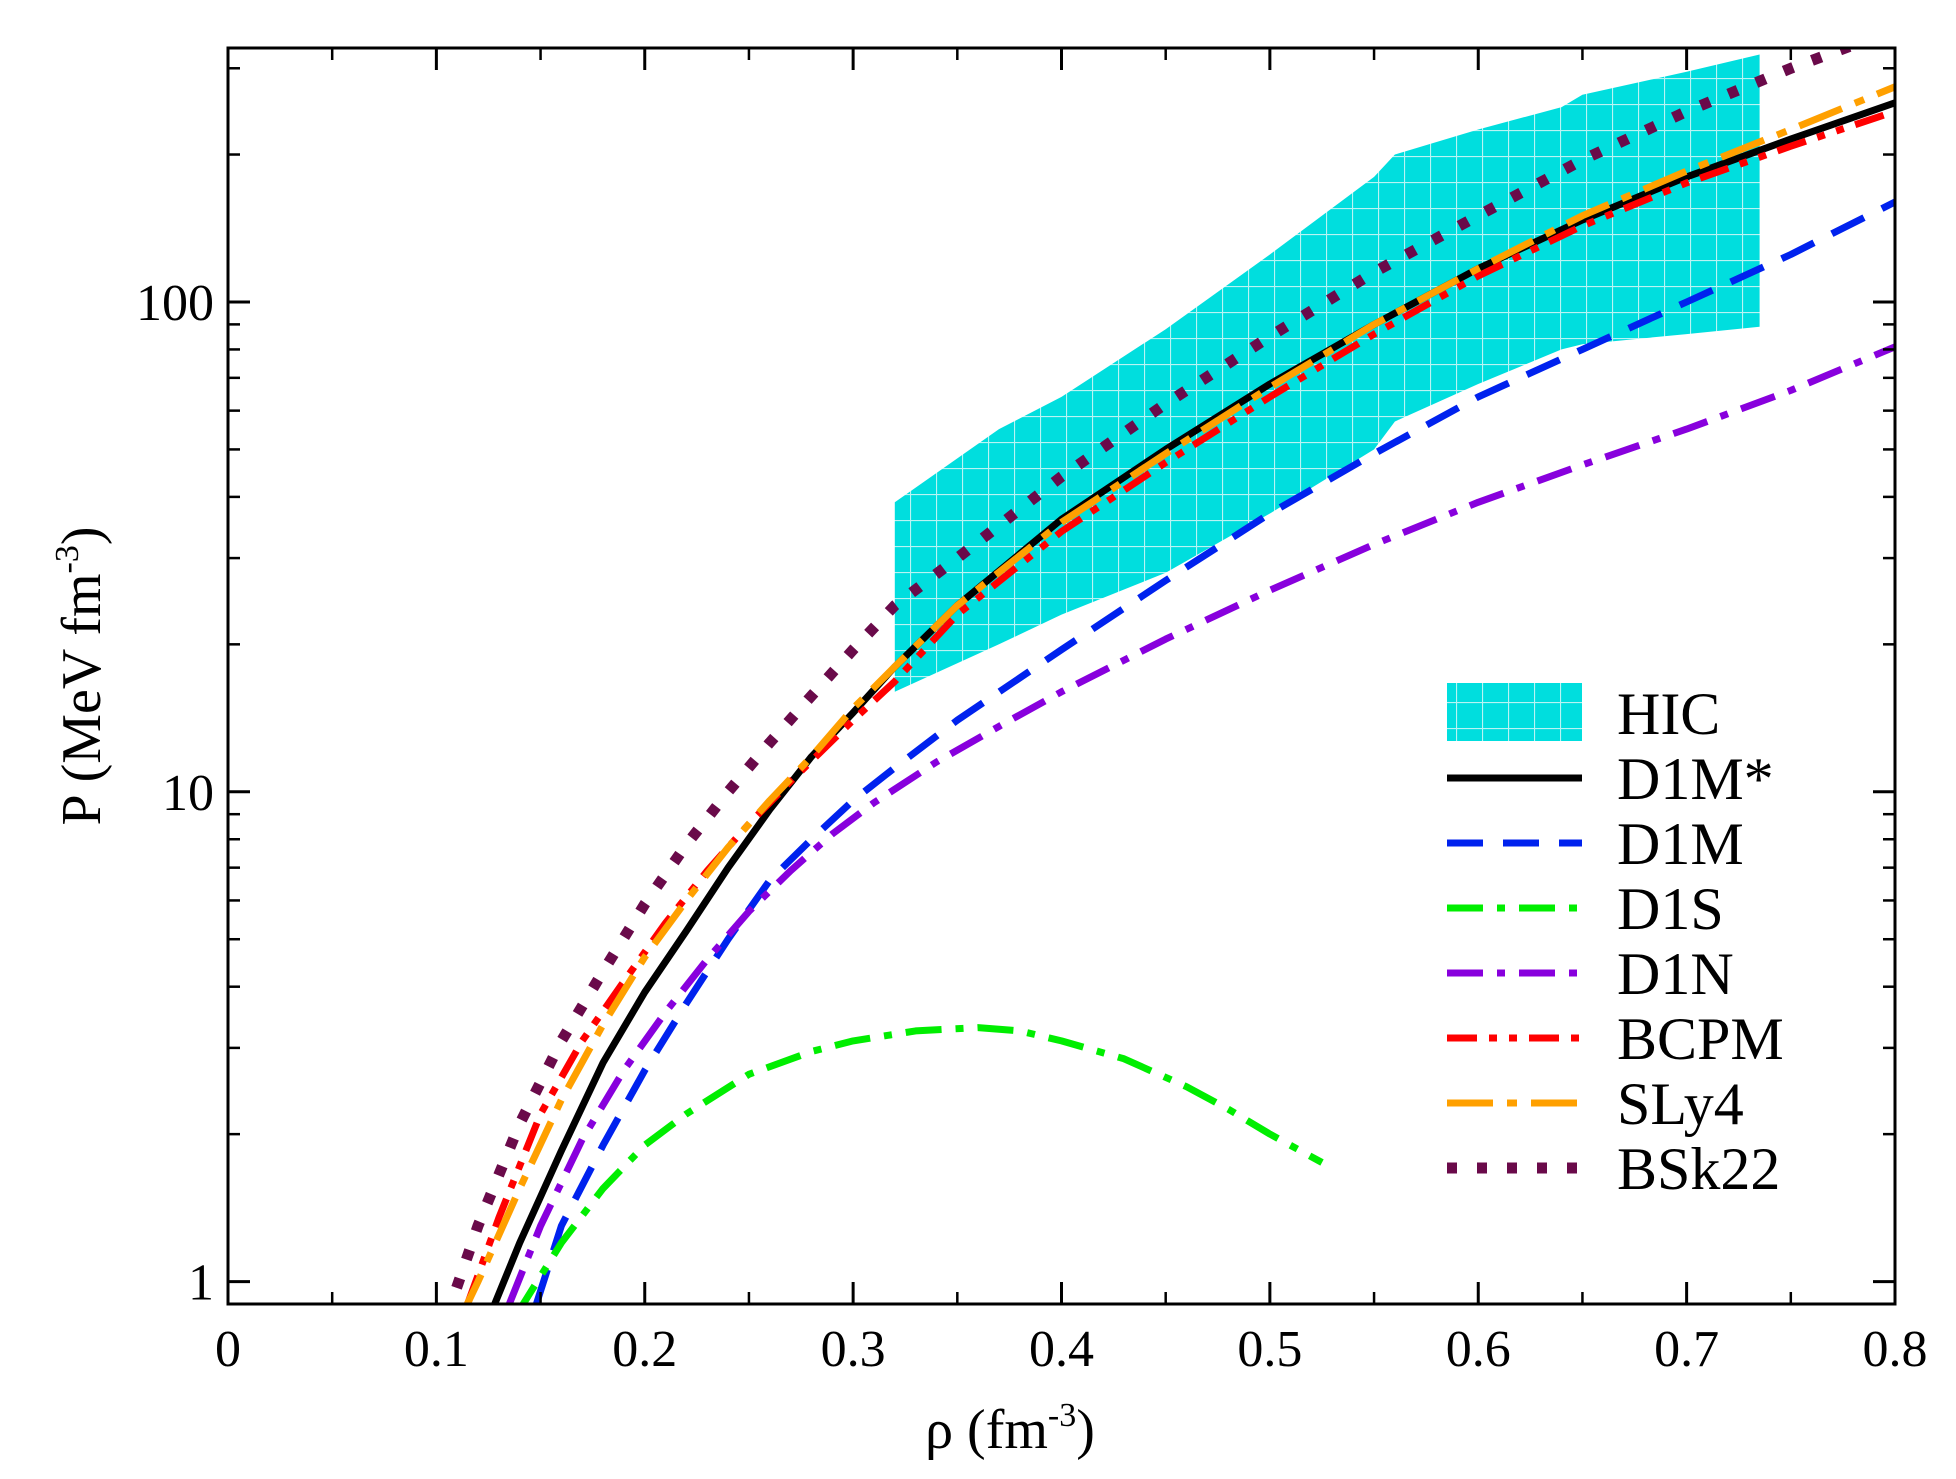 The width and height of the screenshot is (1956, 1479). I want to click on legend-label: BCPM, so click(1700, 1039).